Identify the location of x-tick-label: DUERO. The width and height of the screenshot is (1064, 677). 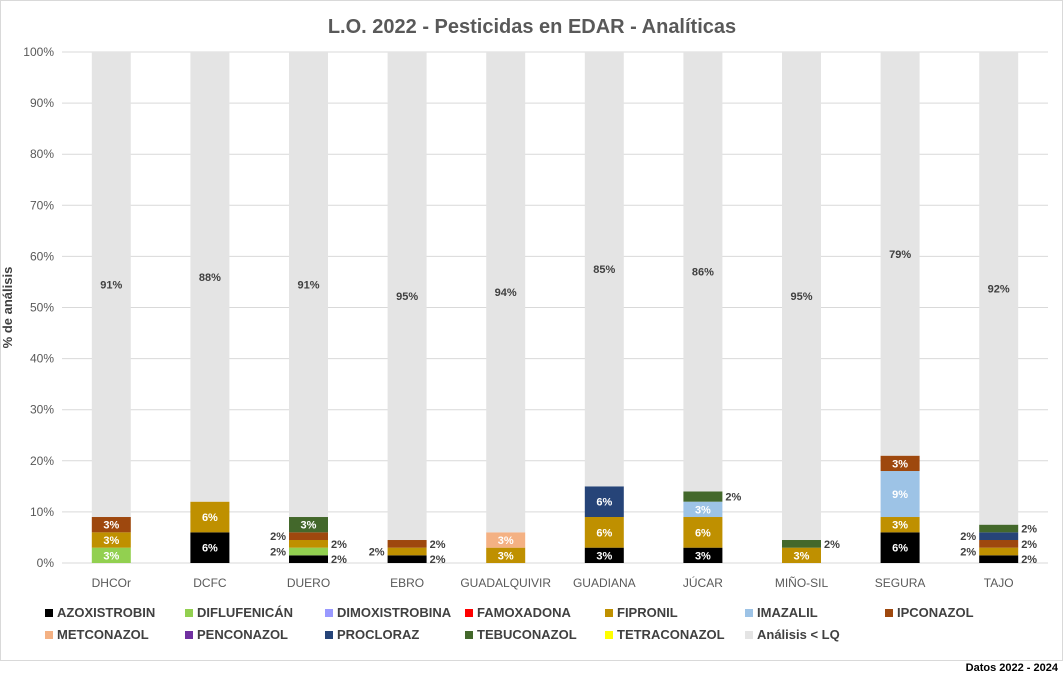
(308, 583).